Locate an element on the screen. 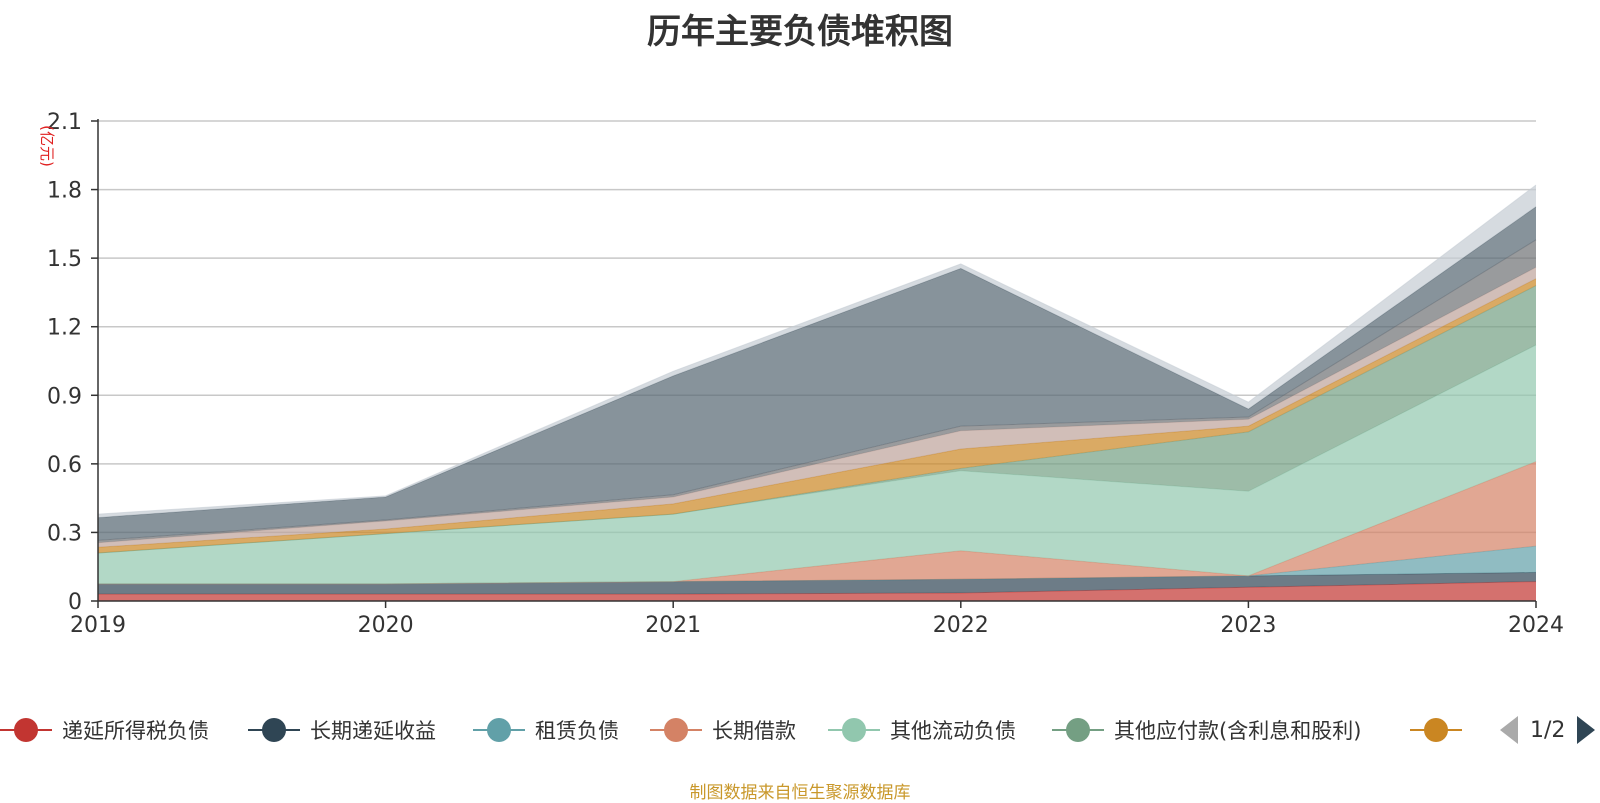 The height and width of the screenshot is (803, 1600). legend-label: 递延所得税负债 is located at coordinates (135, 731).